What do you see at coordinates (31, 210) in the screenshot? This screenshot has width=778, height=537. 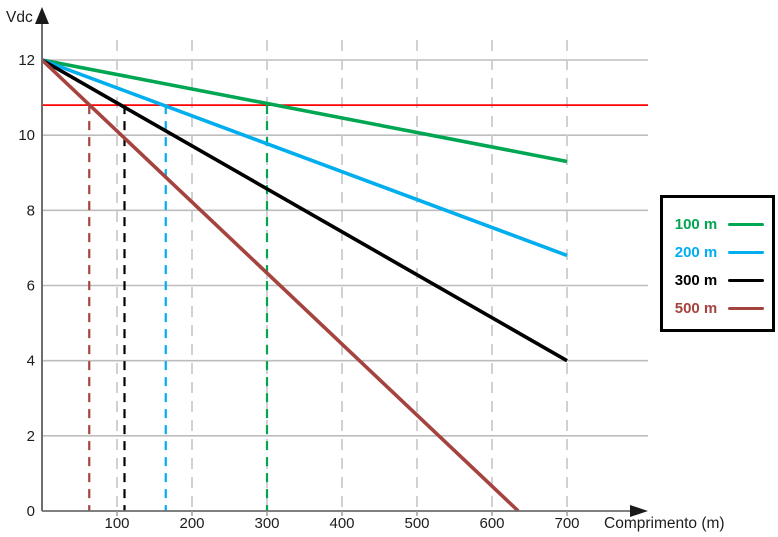 I see `y-tick-label: 8` at bounding box center [31, 210].